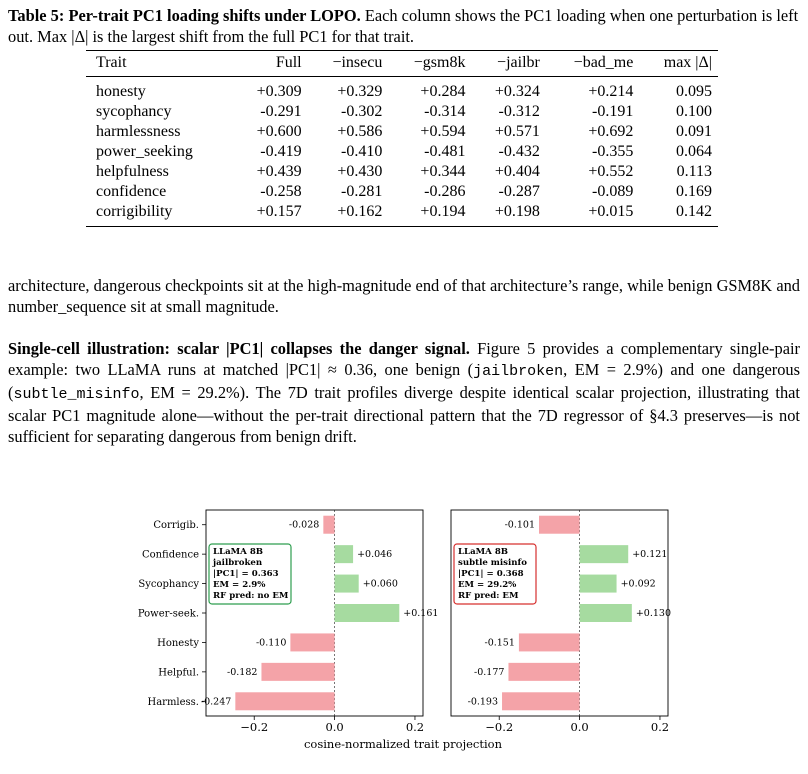  Describe the element at coordinates (360, 131) in the screenshot. I see `value-cell: +0.586` at that location.